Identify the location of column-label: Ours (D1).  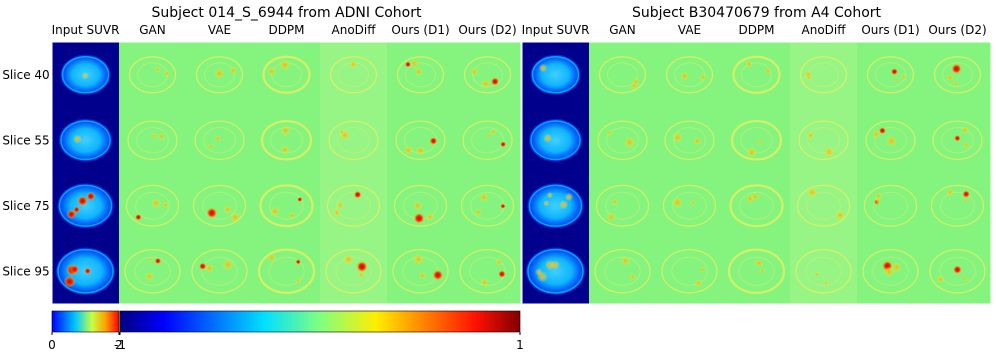
(890, 30).